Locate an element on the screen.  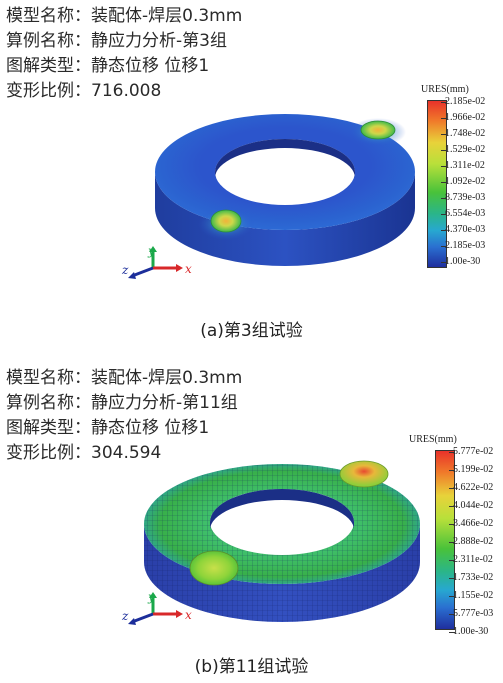
legend-tick: 1.092e-02 is located at coordinates (463, 181).